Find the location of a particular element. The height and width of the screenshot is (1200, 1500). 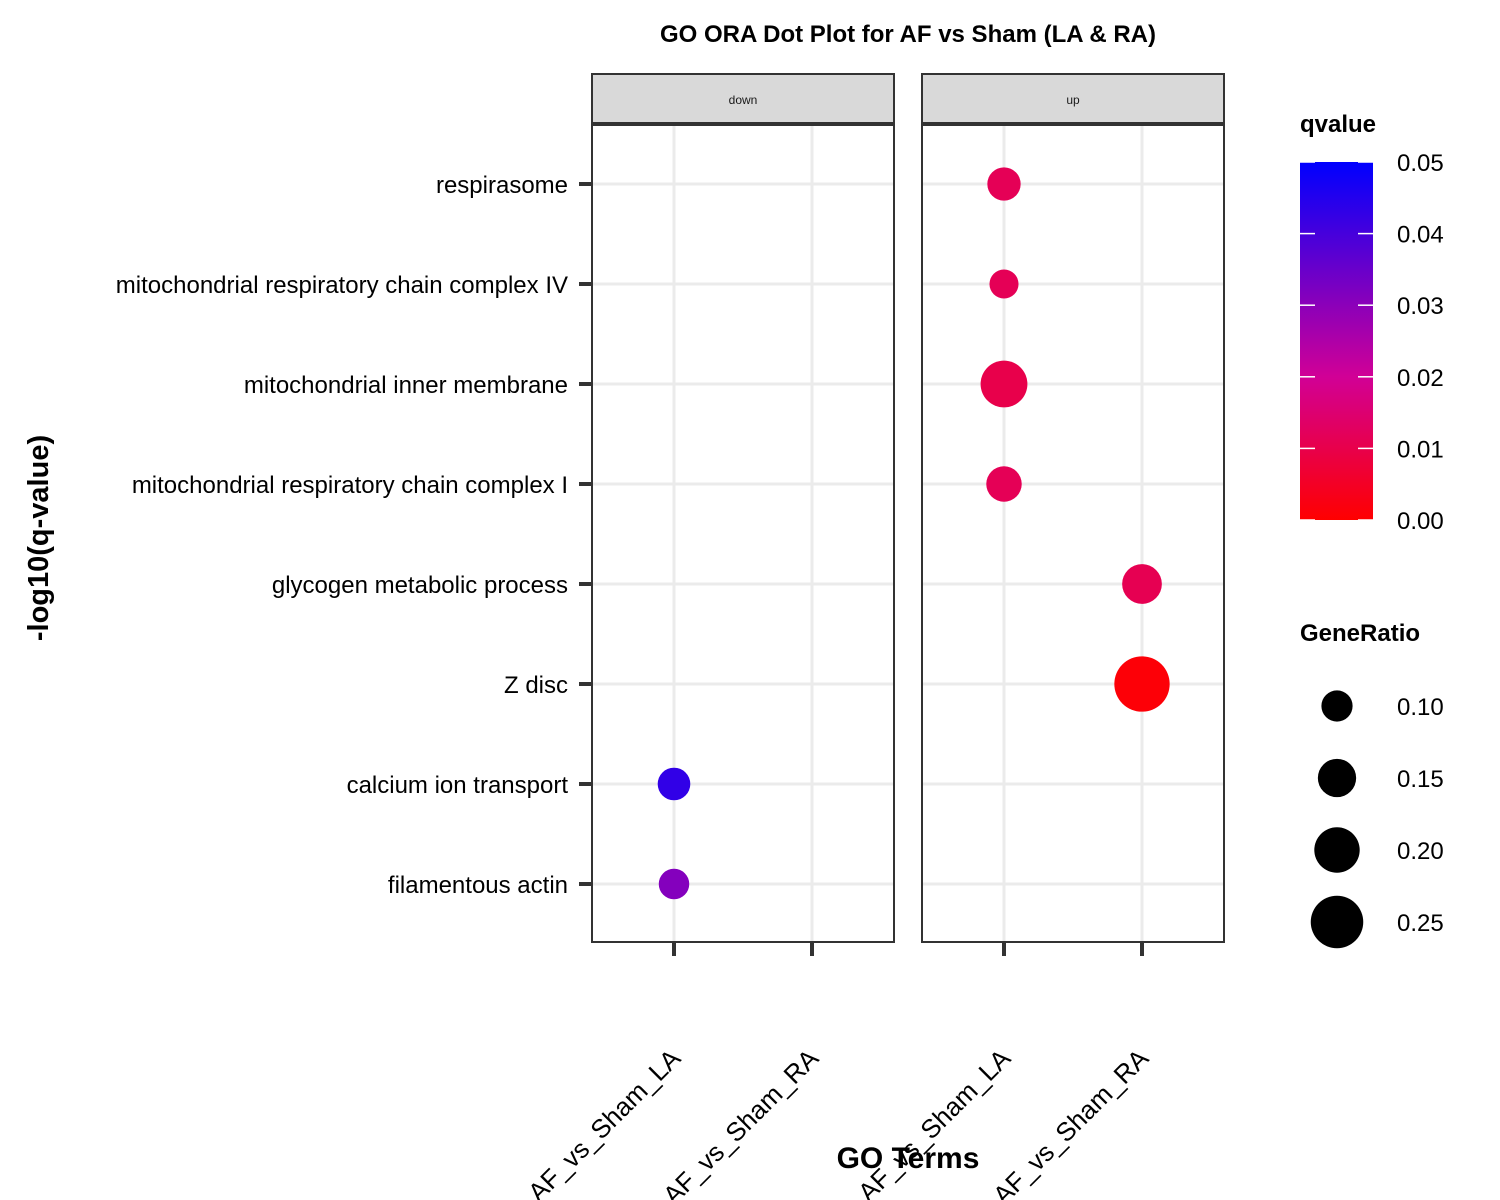

qvalue-colorbar is located at coordinates (1336, 341).